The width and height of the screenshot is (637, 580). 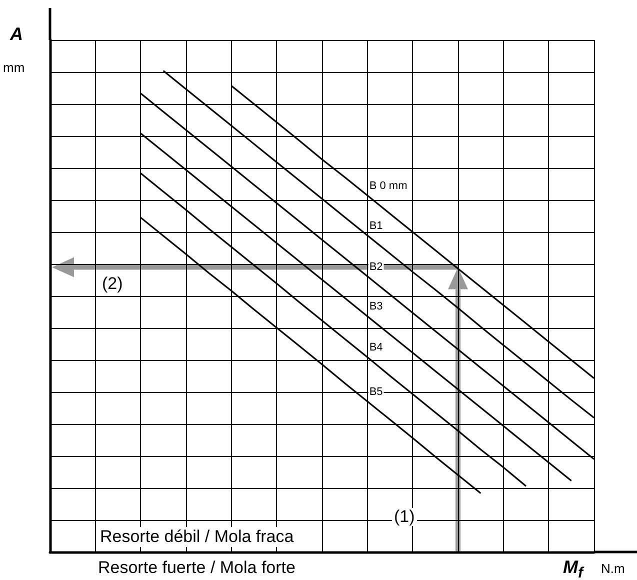 What do you see at coordinates (112, 284) in the screenshot?
I see `annotation: (2)` at bounding box center [112, 284].